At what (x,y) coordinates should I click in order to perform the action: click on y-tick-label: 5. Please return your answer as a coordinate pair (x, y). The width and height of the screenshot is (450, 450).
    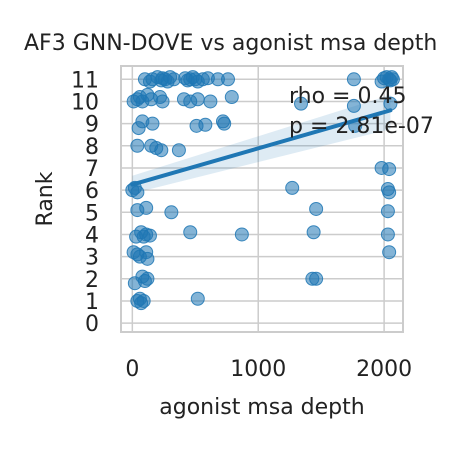
    Looking at the image, I should click on (92, 213).